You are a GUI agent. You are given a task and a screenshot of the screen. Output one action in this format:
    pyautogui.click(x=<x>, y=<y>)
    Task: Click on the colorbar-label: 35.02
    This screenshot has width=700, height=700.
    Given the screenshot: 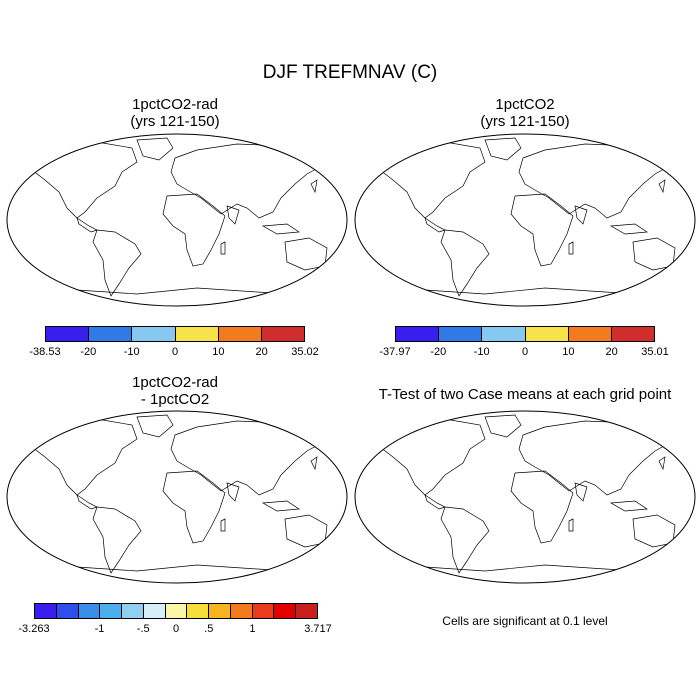 What is the action you would take?
    pyautogui.click(x=305, y=352)
    